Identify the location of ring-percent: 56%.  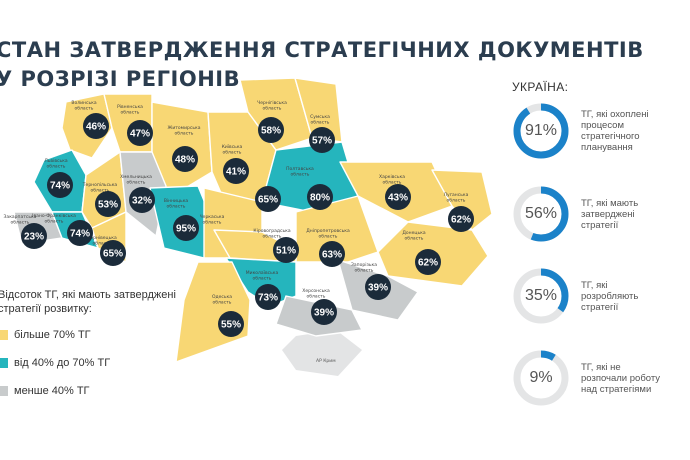
(541, 213).